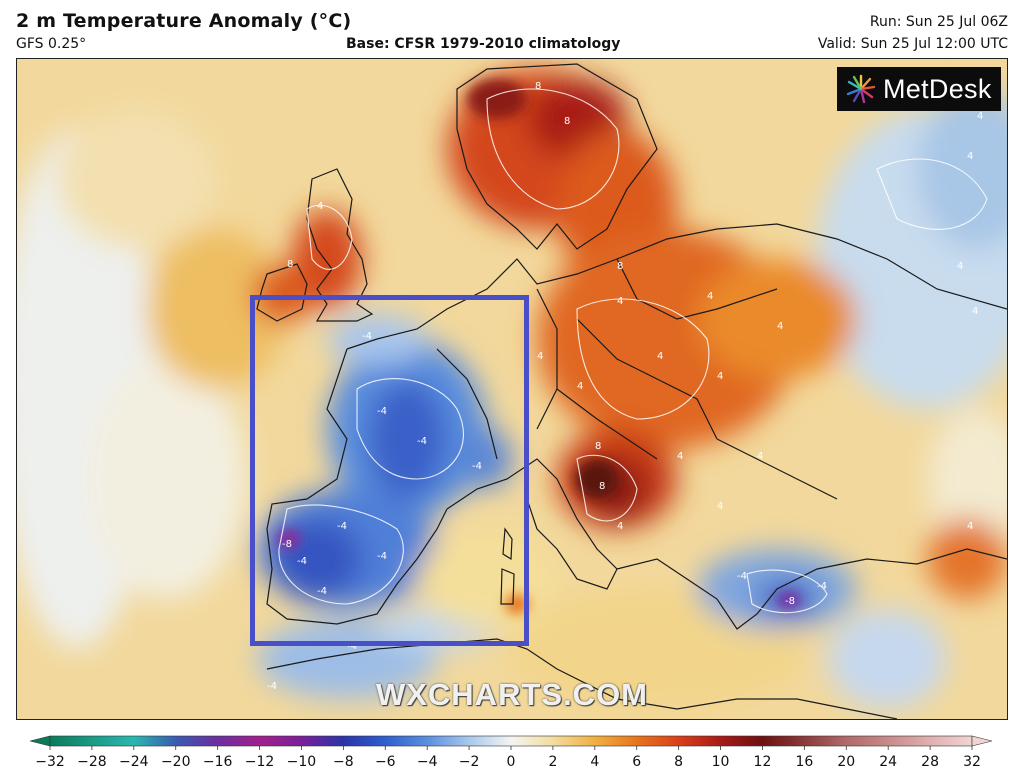  What do you see at coordinates (483, 44) in the screenshot?
I see `base-climatology-label: Base: CFSR 1979-2010 climatology` at bounding box center [483, 44].